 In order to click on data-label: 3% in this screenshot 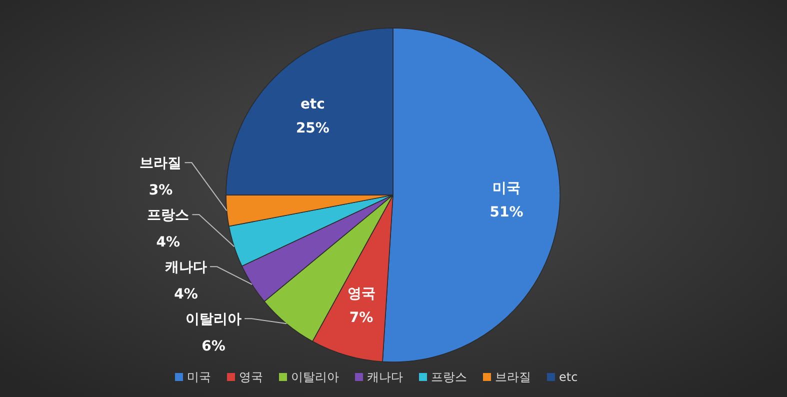, I will do `click(160, 190)`.